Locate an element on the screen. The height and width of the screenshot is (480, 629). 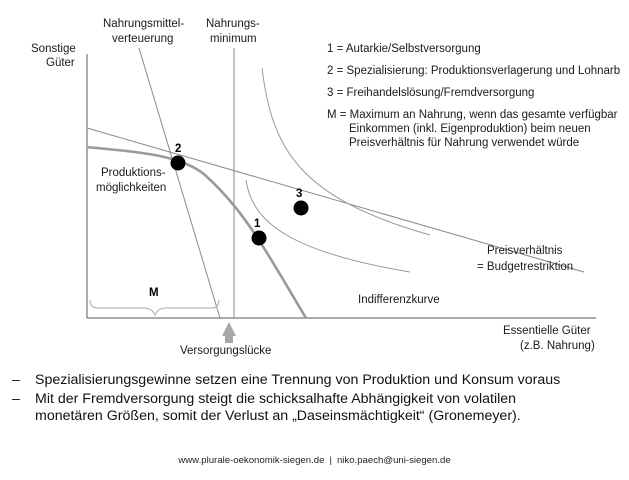
produktionsmoeglichkeiten-label-line2: möglichkeiten is located at coordinates (131, 188).